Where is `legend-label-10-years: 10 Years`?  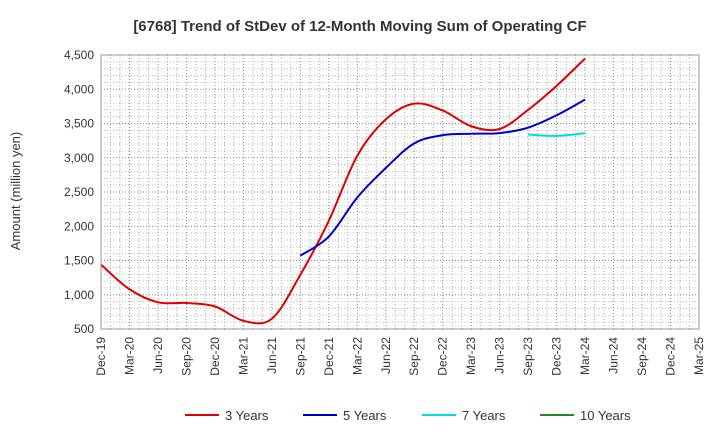 legend-label-10-years: 10 Years is located at coordinates (605, 415).